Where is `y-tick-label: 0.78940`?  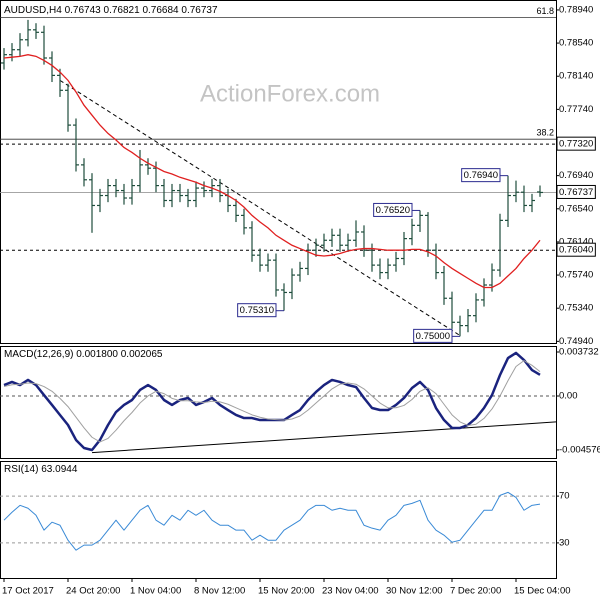 y-tick-label: 0.78940 is located at coordinates (576, 9).